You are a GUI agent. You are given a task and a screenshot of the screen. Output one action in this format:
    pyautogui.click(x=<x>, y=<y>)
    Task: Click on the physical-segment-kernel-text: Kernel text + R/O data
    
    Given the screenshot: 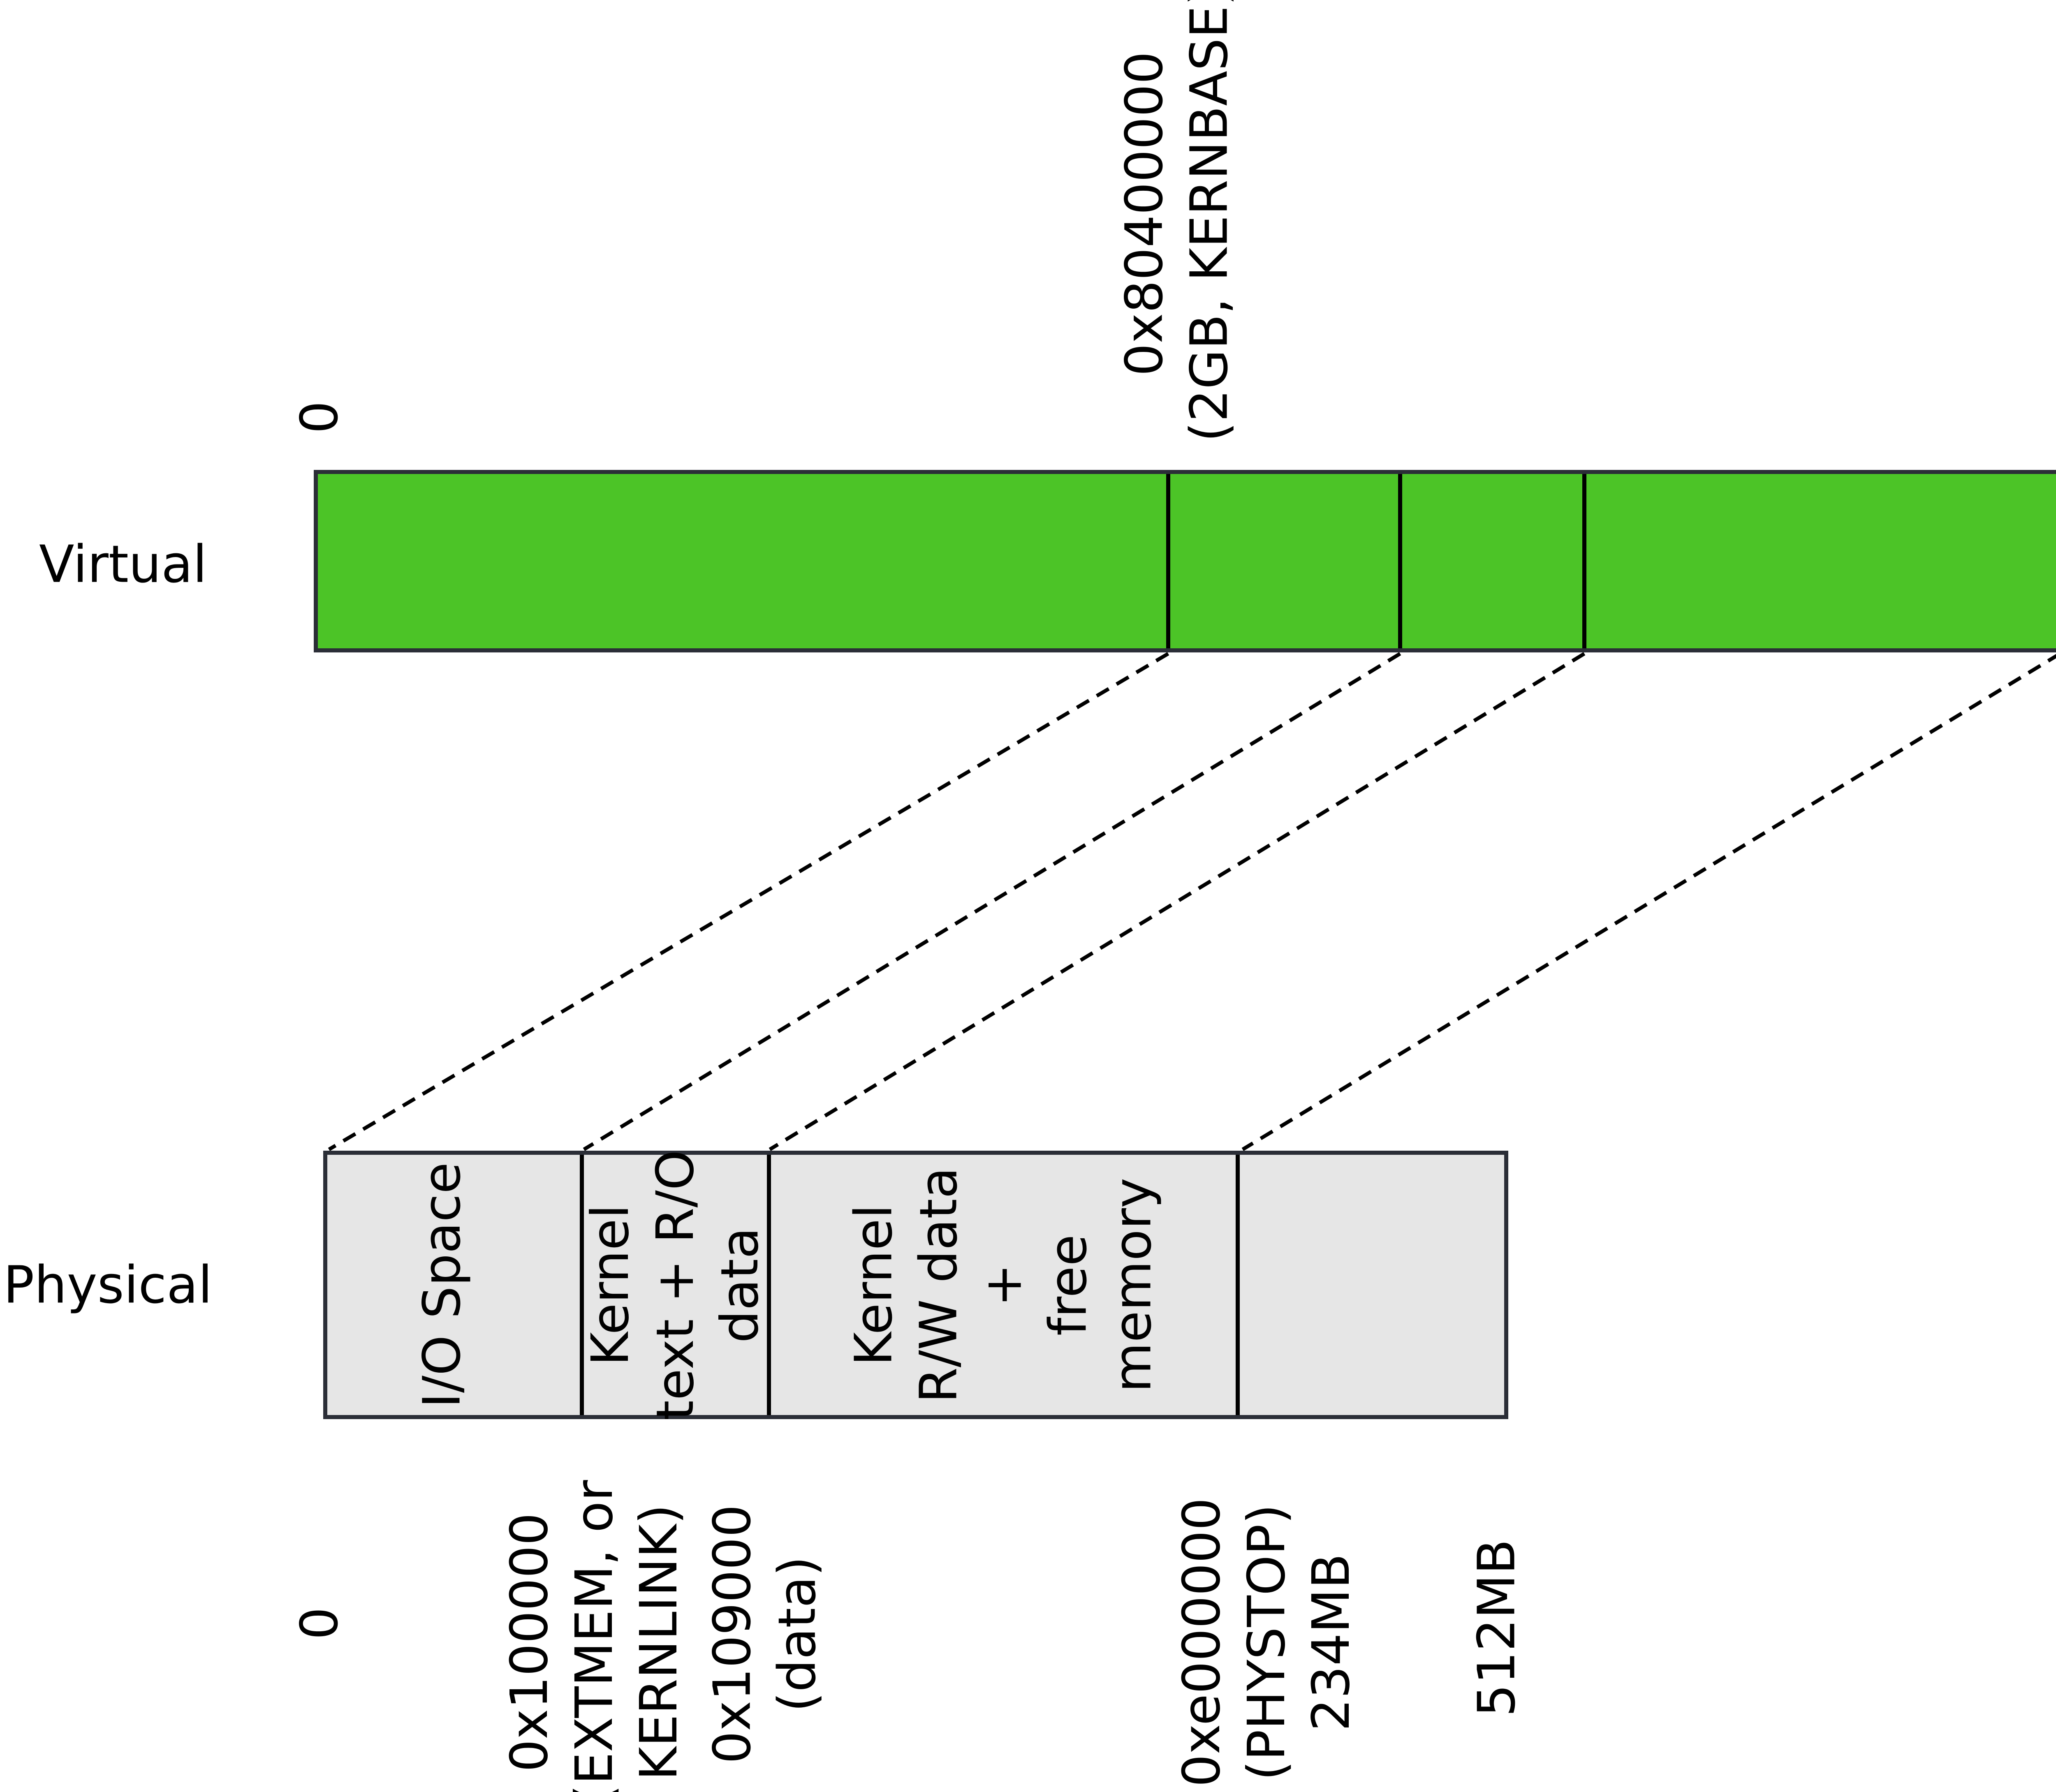 What is the action you would take?
    pyautogui.click(x=675, y=1285)
    